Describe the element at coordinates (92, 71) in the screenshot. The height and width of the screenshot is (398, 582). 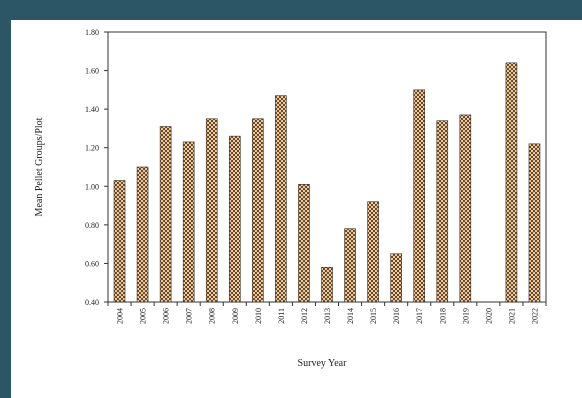
I see `y-tick-label: 1.60` at that location.